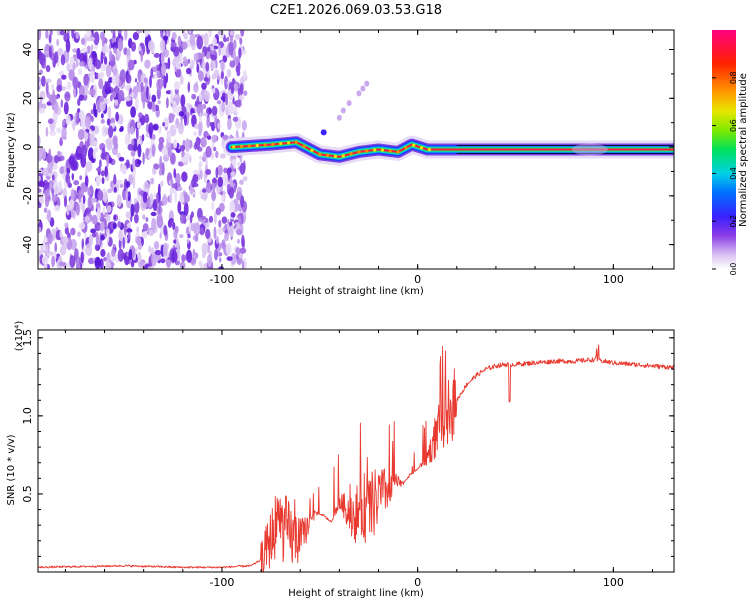 The width and height of the screenshot is (750, 600). I want to click on colorbar-ticks: 0.0 0.2 0.4 0.6 0.8, so click(725, 173).